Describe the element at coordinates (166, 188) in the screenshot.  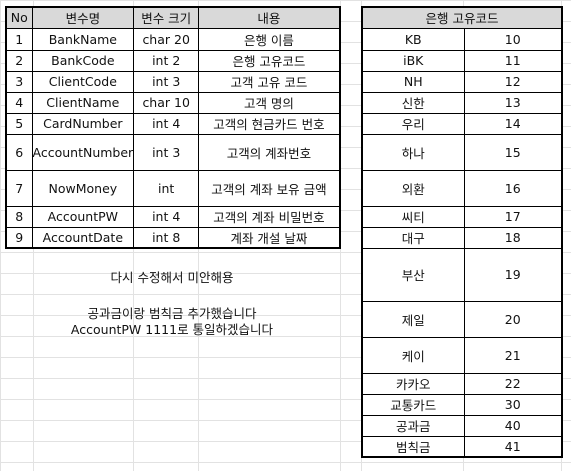
I see `cell-variable-size: int` at that location.